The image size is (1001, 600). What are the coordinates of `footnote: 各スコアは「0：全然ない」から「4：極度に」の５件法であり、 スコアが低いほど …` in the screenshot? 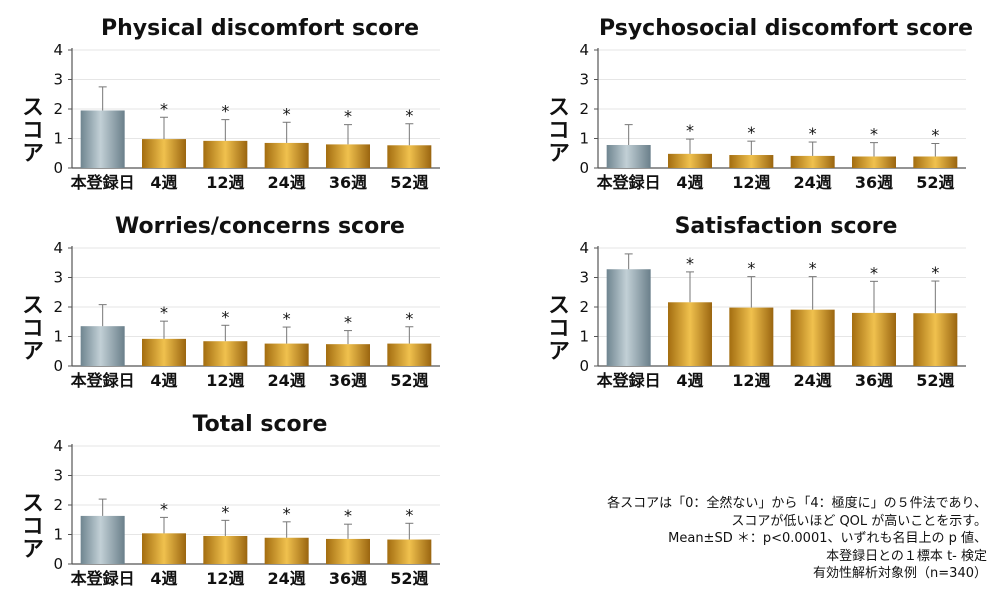 It's located at (797, 539).